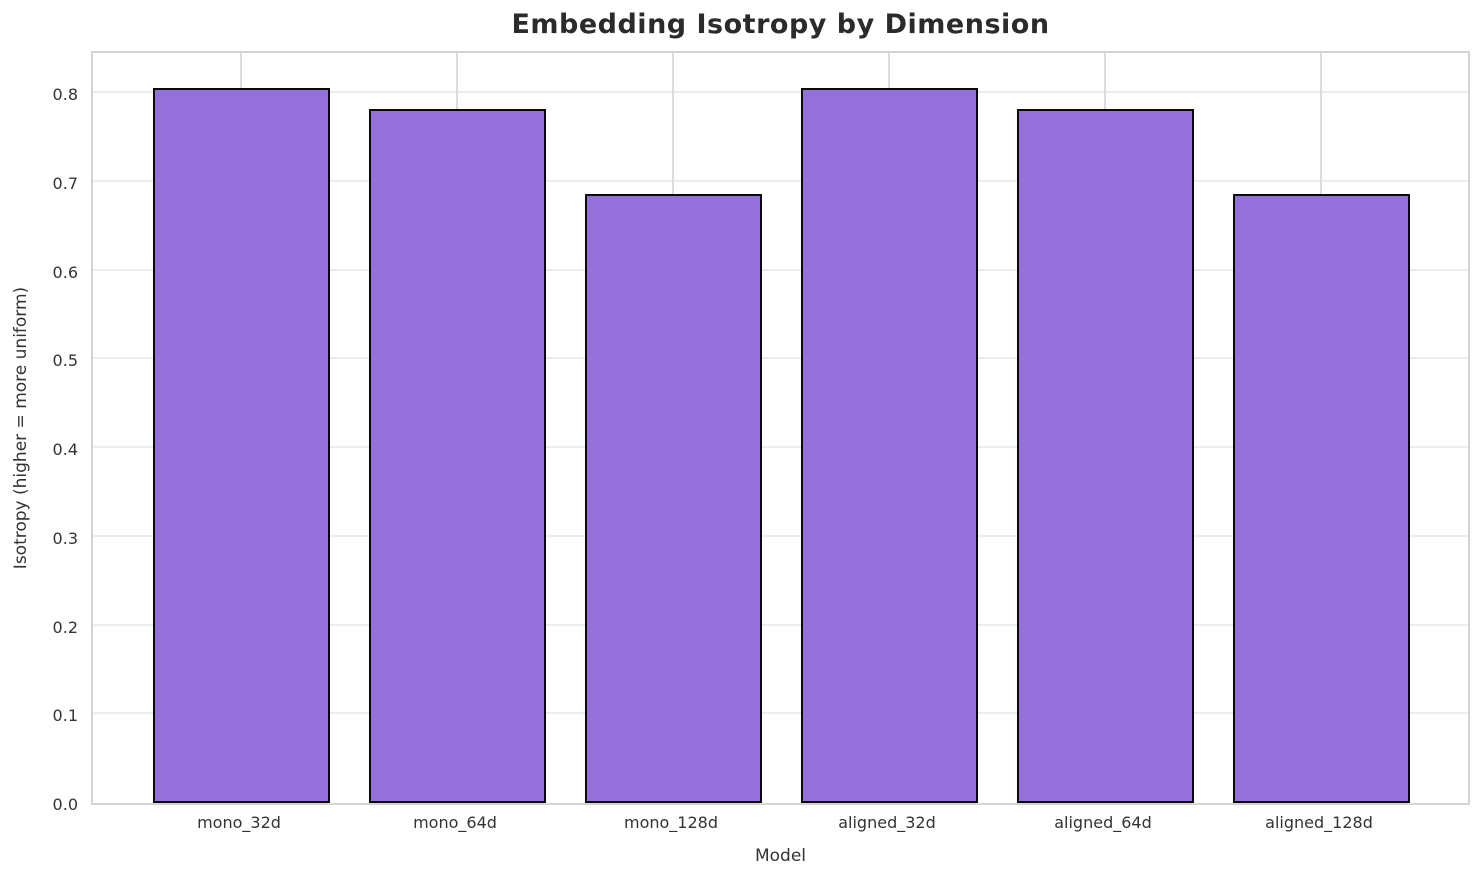 The height and width of the screenshot is (885, 1484). Describe the element at coordinates (673, 498) in the screenshot. I see `bar-mono_128d` at that location.